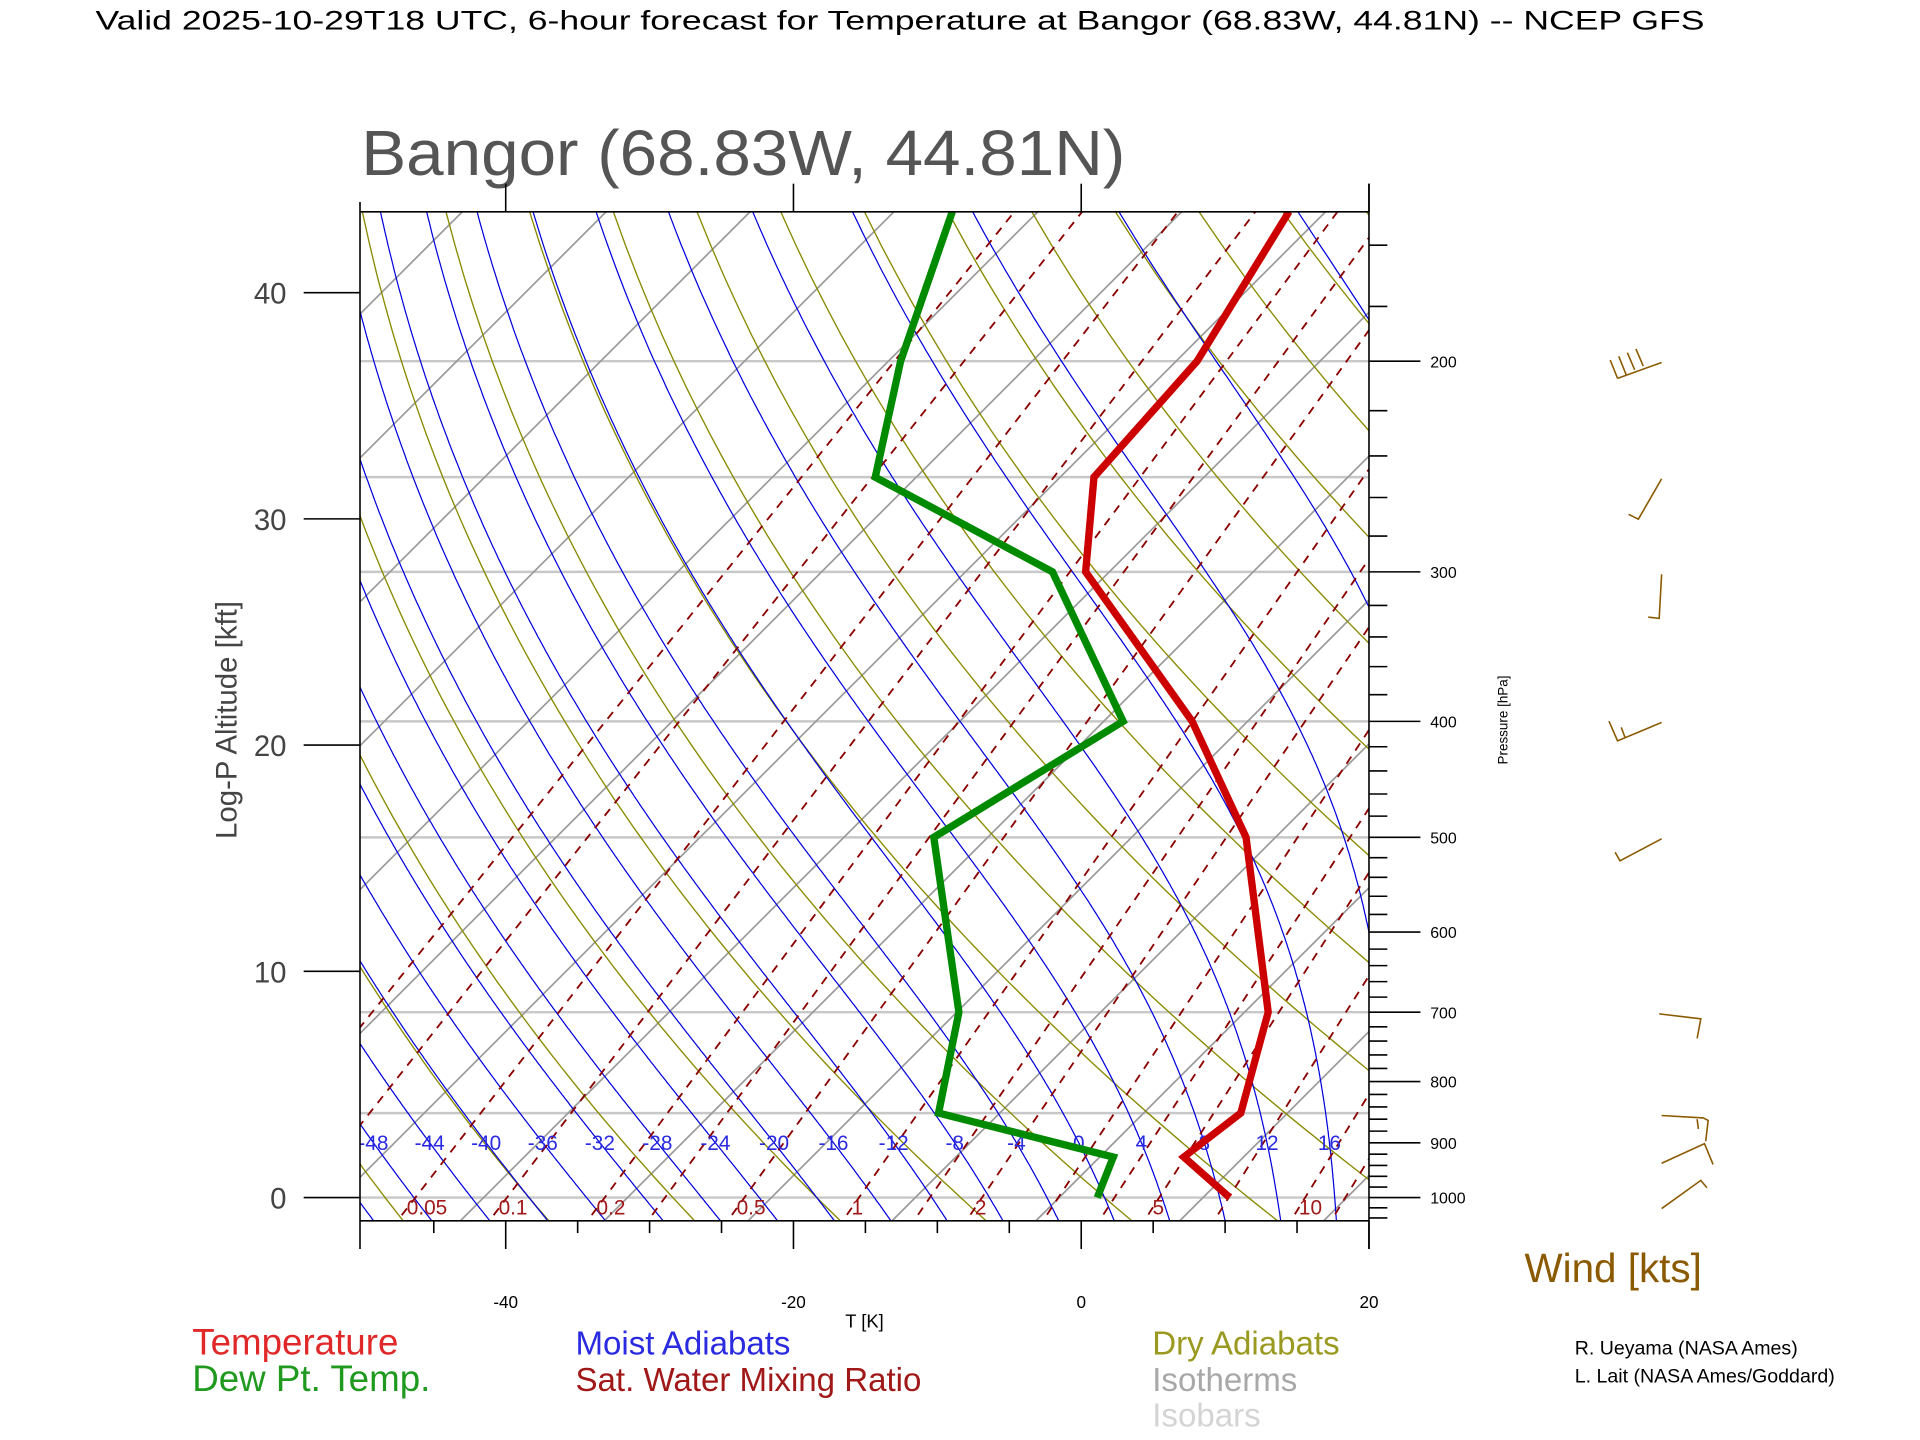  Describe the element at coordinates (373, 1143) in the screenshot. I see `moist-adiabat-label: -48` at that location.